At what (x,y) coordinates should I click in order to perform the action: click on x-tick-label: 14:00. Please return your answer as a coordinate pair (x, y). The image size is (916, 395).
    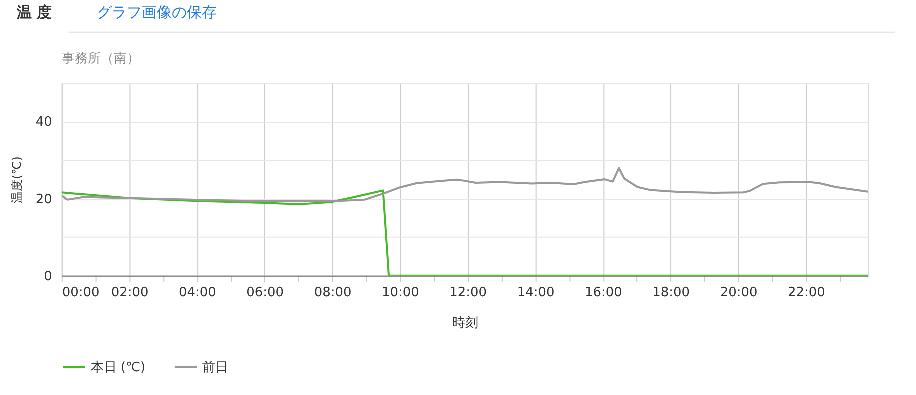
    Looking at the image, I should click on (536, 292).